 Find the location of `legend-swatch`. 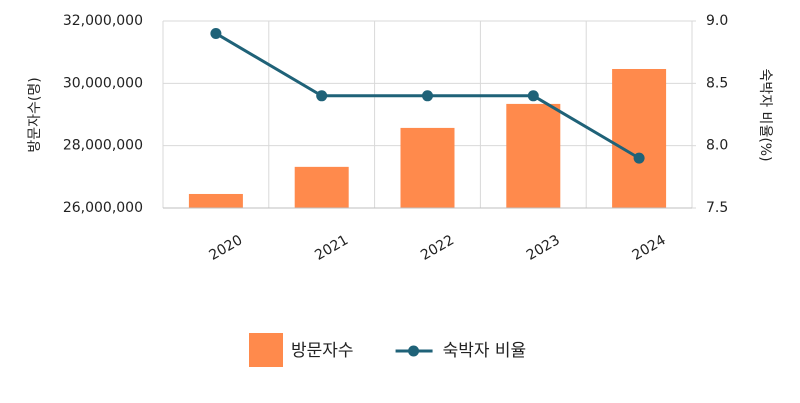

legend-swatch is located at coordinates (266, 350).